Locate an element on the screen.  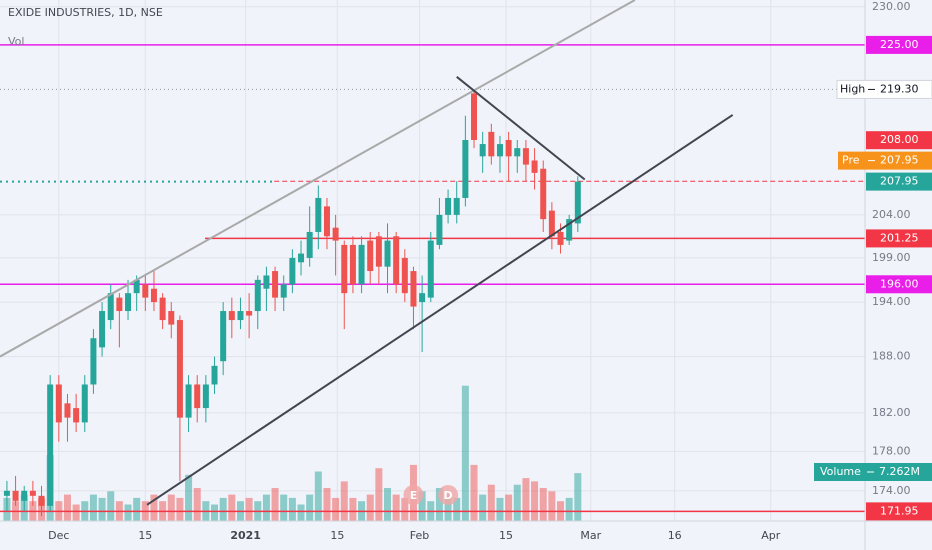
x-tick-label: 2021 is located at coordinates (245, 535).